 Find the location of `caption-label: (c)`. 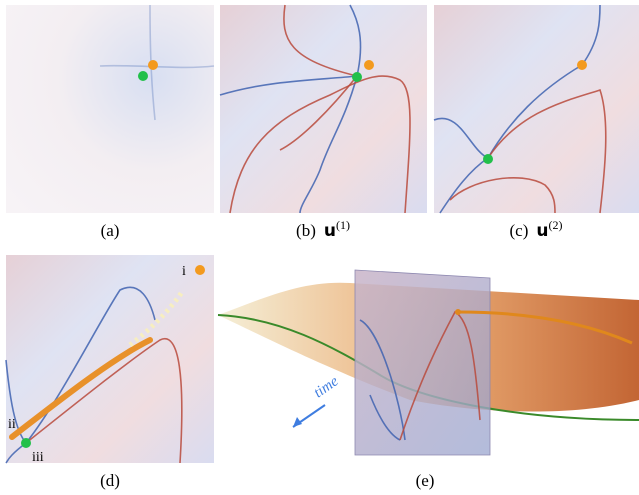

caption-label: (c) is located at coordinates (519, 230).